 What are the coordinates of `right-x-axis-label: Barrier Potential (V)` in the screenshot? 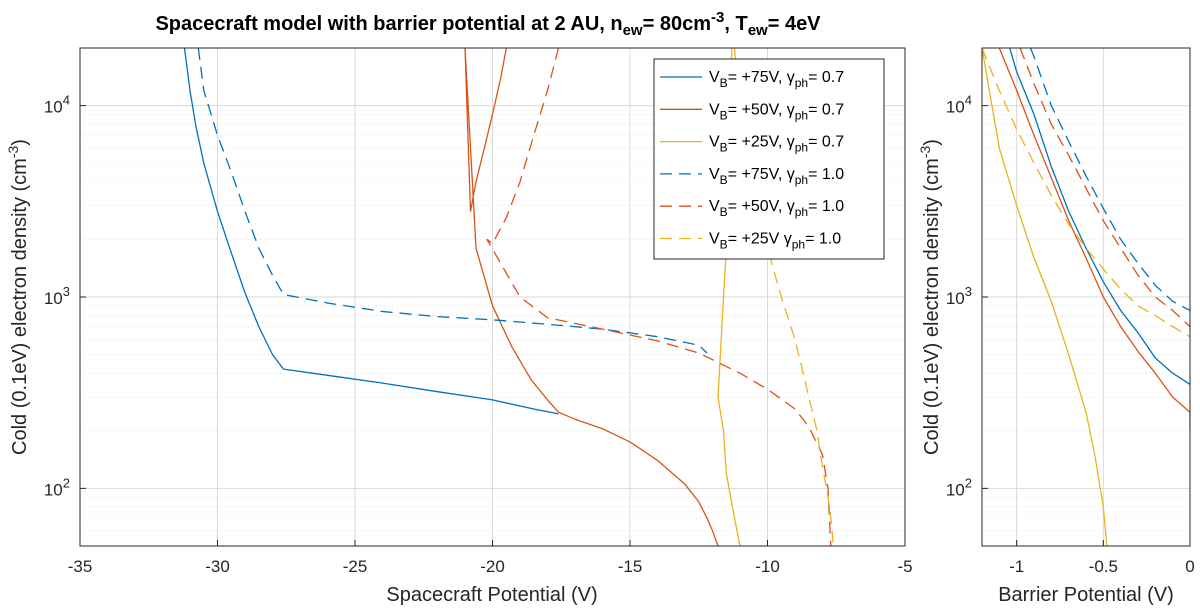 It's located at (1086, 595).